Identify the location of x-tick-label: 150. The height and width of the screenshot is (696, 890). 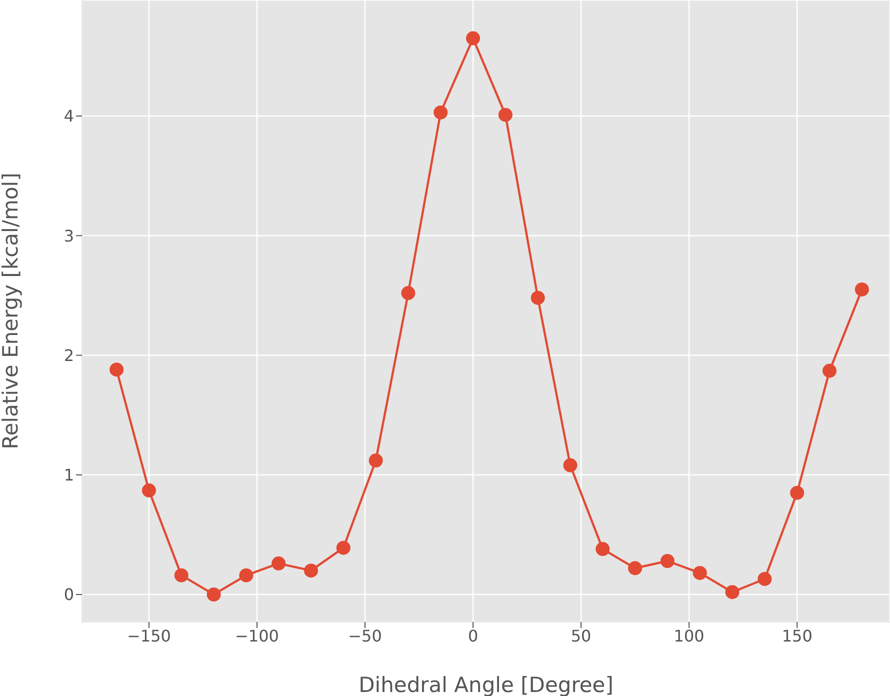
(797, 636).